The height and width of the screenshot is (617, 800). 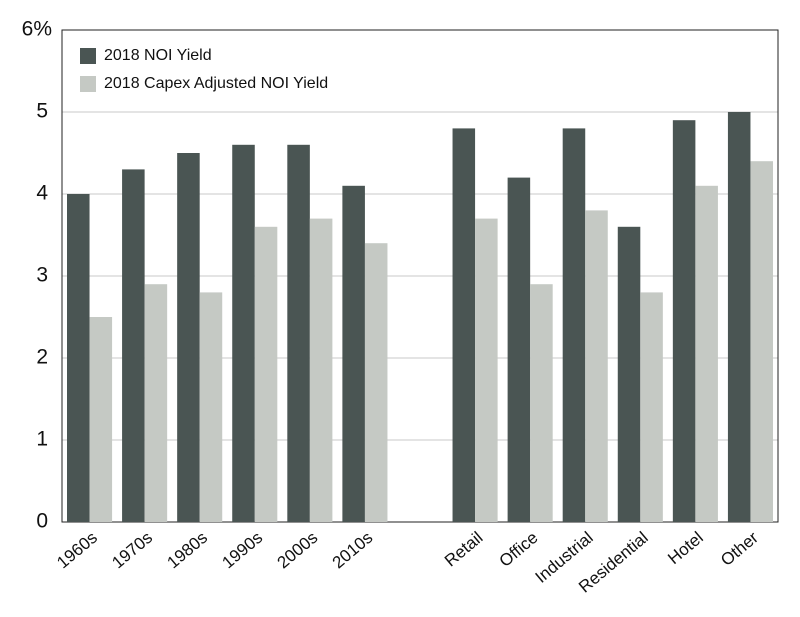 What do you see at coordinates (42, 193) in the screenshot?
I see `y-tick-label: 4` at bounding box center [42, 193].